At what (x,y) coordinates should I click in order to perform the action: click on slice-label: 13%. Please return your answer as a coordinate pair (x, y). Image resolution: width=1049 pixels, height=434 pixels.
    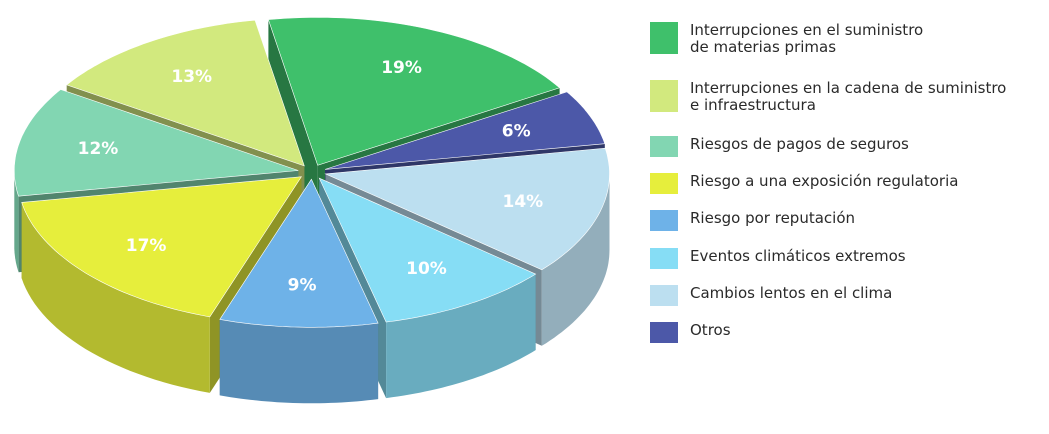
    Looking at the image, I should click on (191, 77).